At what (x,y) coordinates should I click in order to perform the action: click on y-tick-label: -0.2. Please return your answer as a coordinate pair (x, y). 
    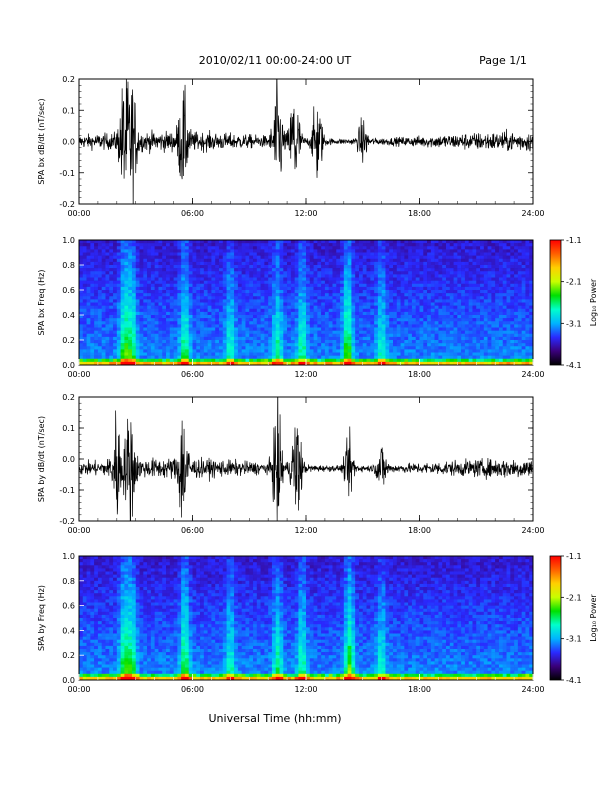
    Looking at the image, I should click on (67, 204).